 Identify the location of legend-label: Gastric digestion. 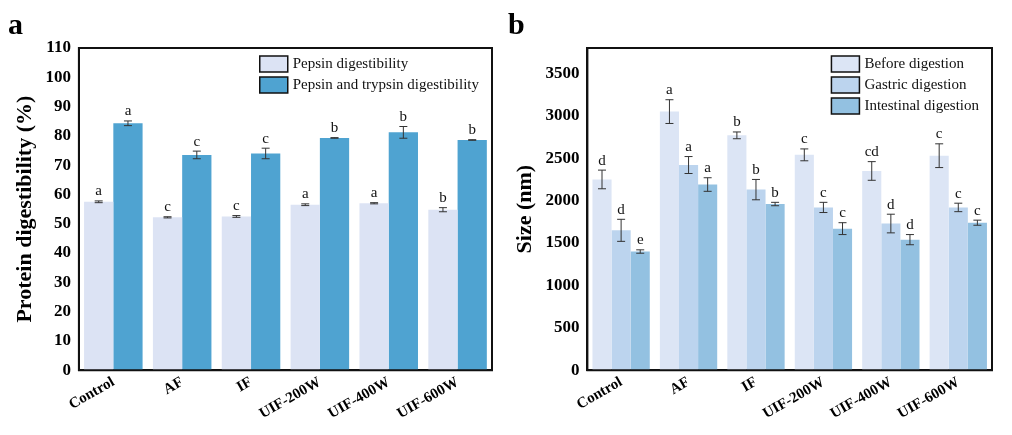
(915, 83).